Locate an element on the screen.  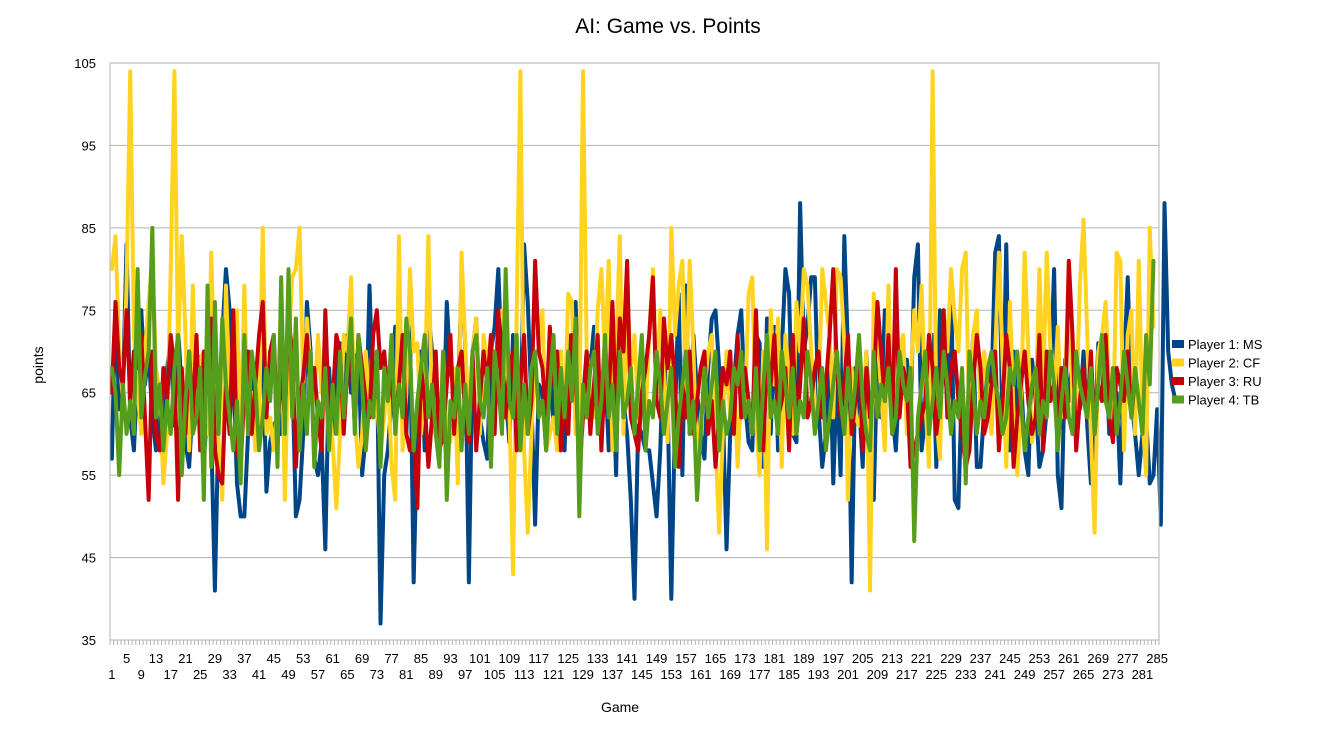
x-tick-label: 25 is located at coordinates (200, 674).